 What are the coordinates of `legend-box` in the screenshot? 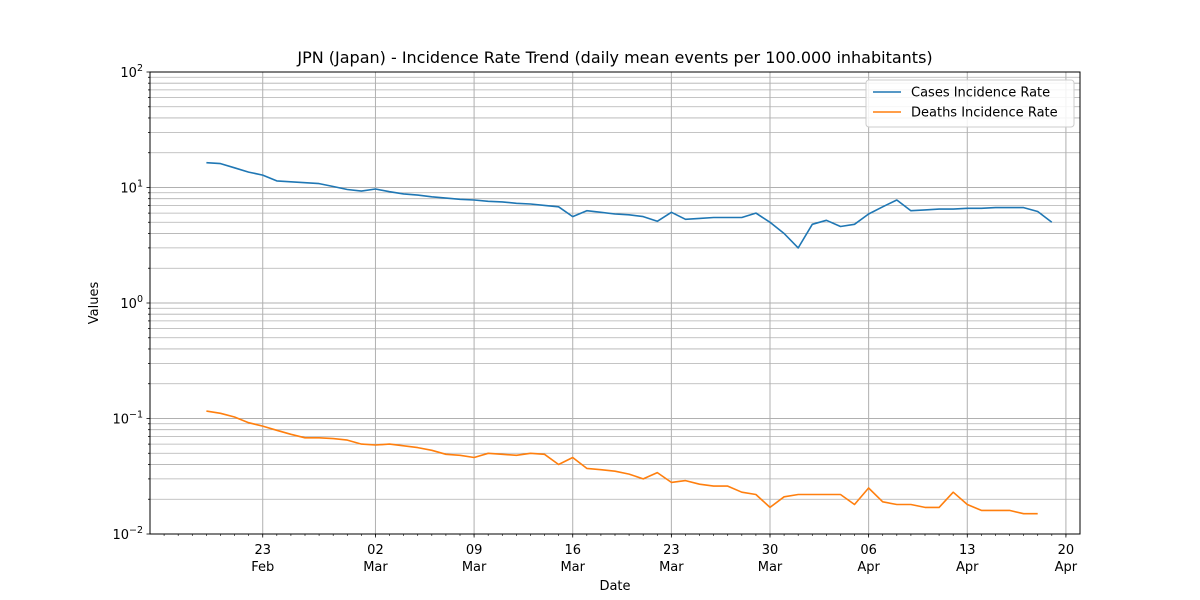 It's located at (970, 103).